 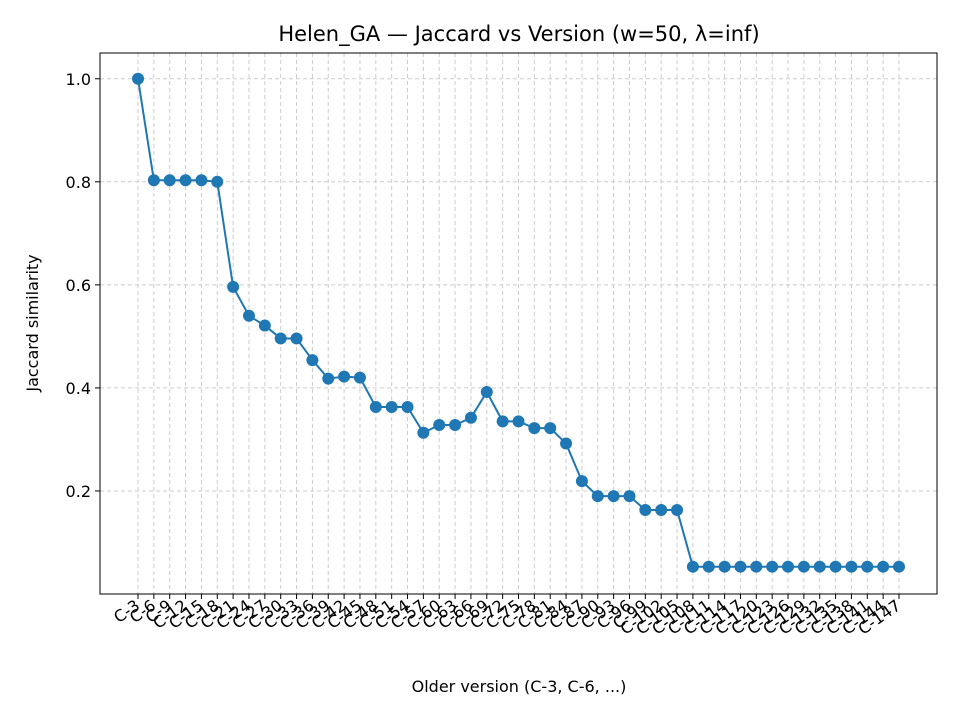 I want to click on y-tick-label: 0.6, so click(x=78, y=285).